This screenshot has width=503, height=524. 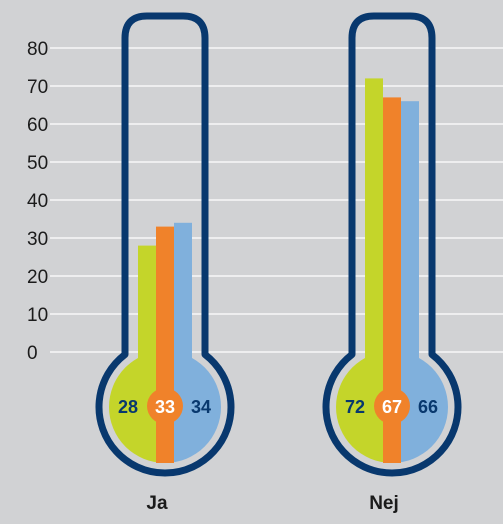 I want to click on y-tick-label: 80, so click(x=37, y=49).